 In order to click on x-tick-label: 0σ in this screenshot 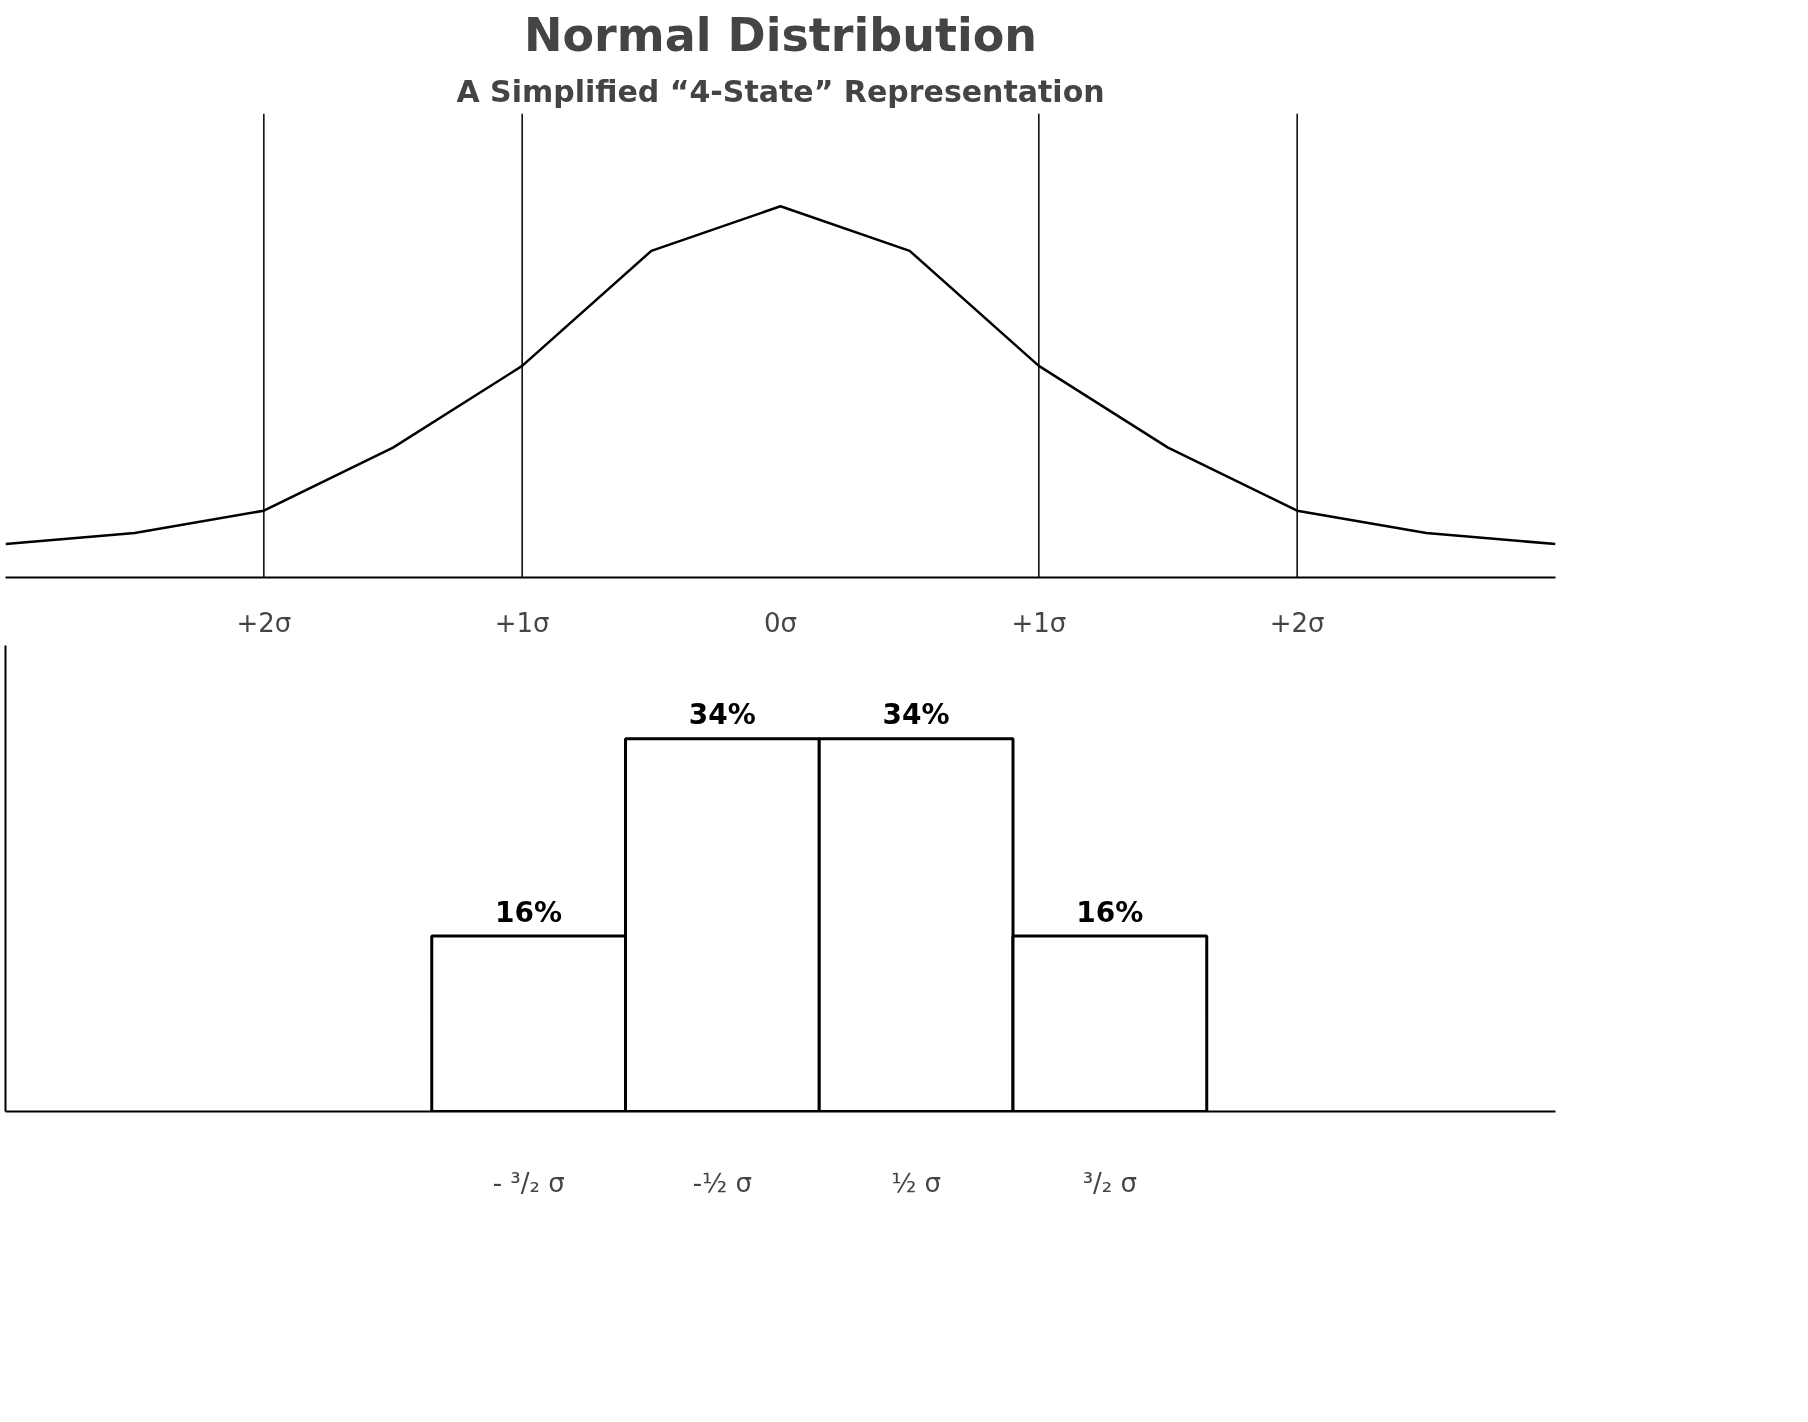, I will do `click(780, 622)`.